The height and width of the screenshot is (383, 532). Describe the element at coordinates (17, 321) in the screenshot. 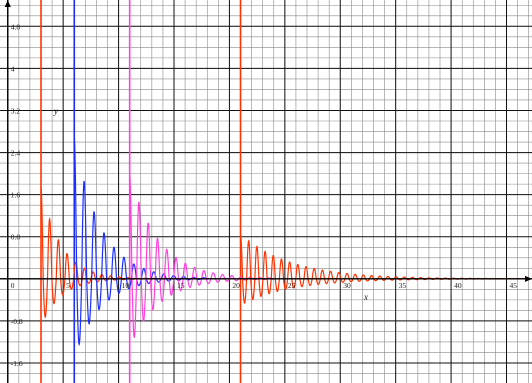

I see `y-tick-label: -0.8` at that location.